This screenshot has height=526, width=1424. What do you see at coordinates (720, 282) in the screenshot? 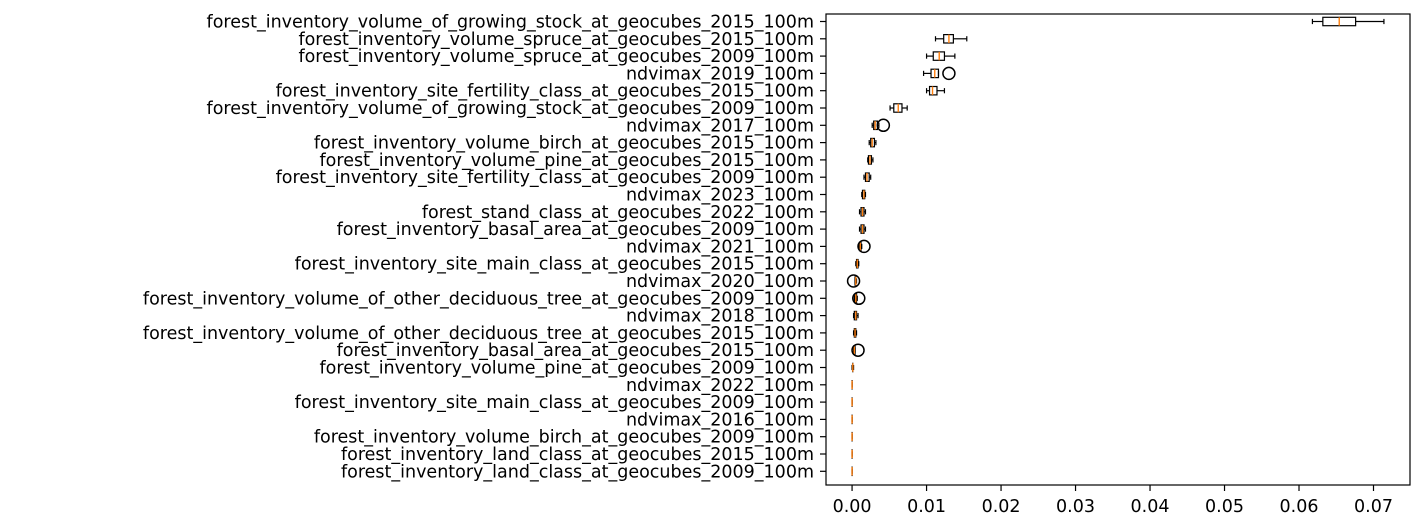
I see `y-tick-label: ndvimax_2020_100m` at bounding box center [720, 282].